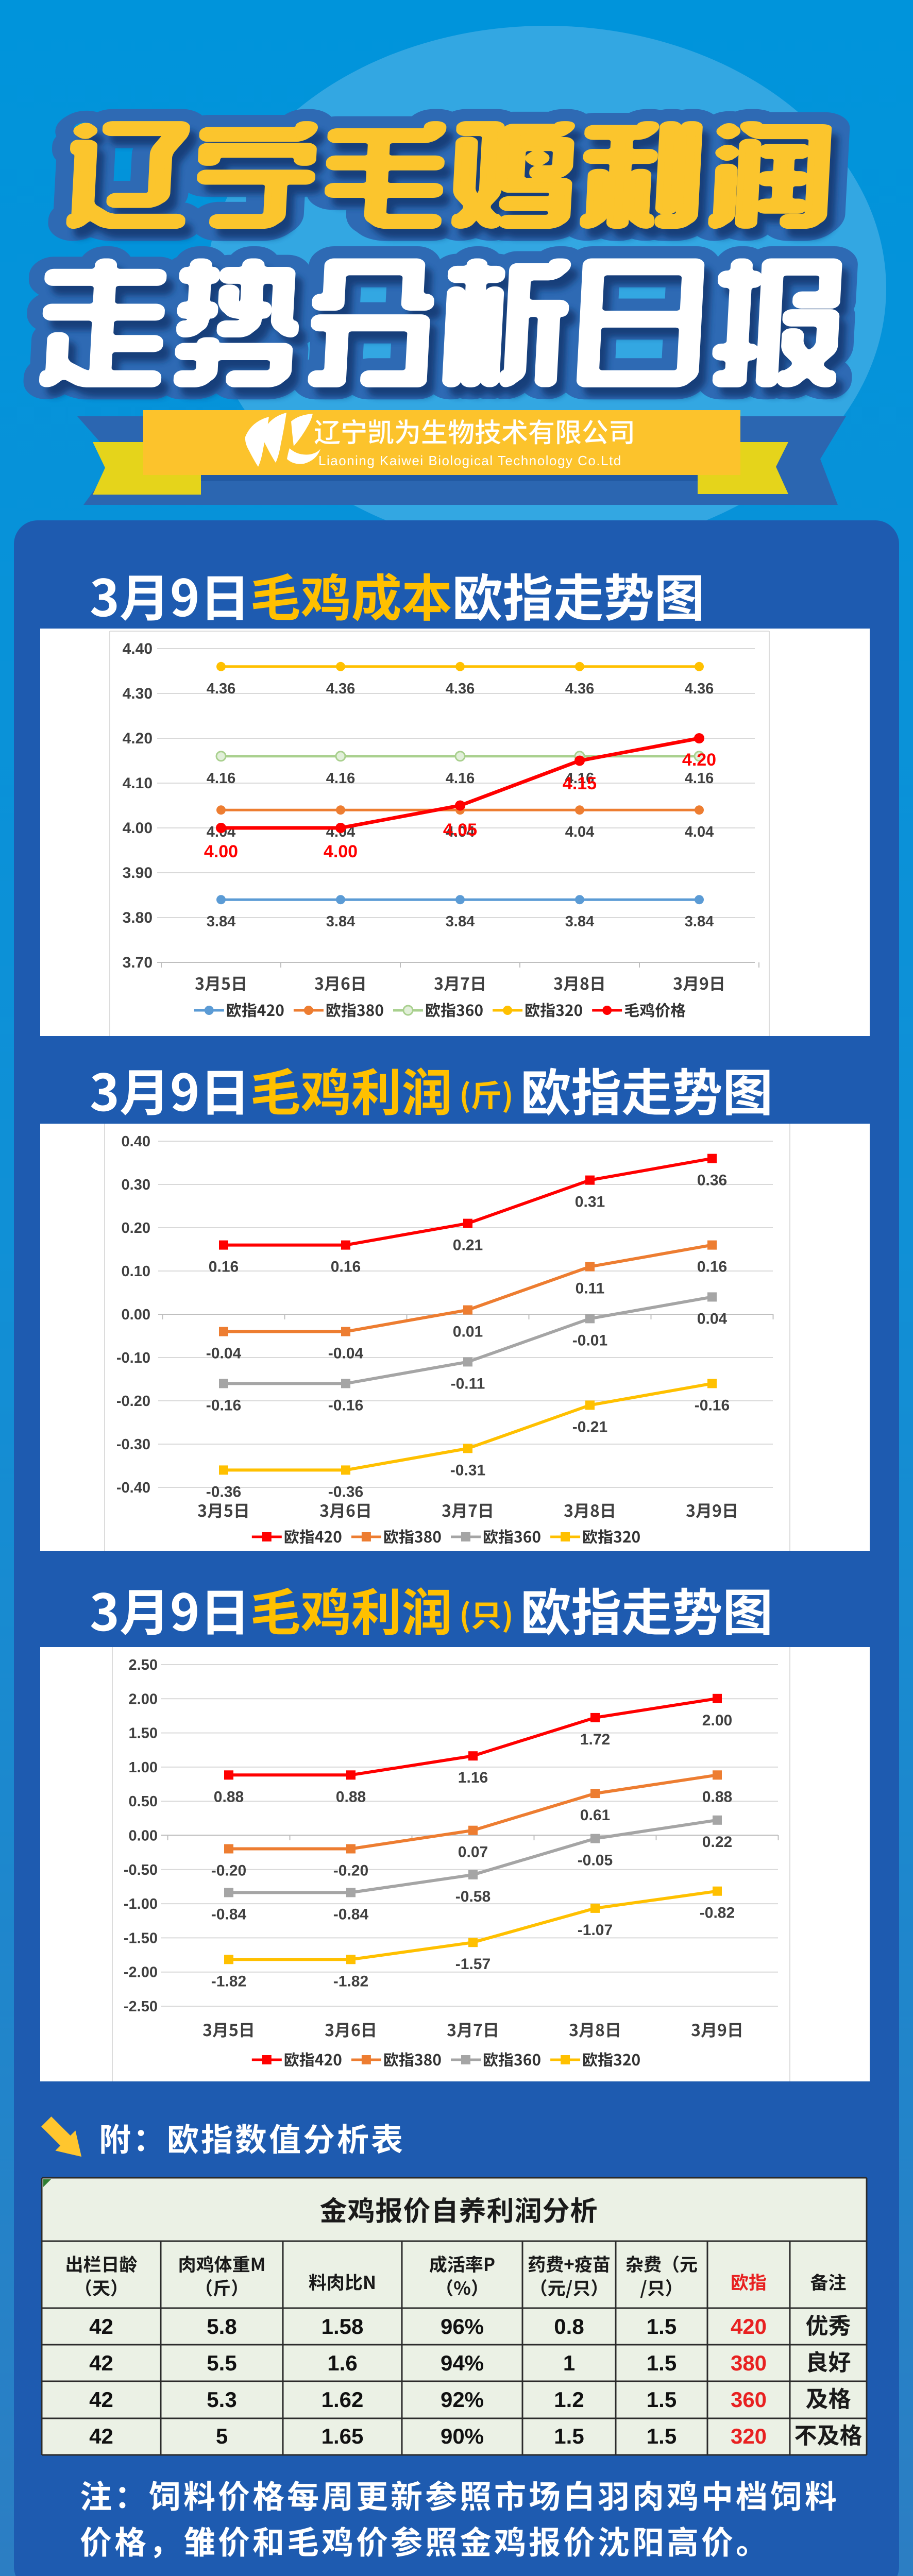 This screenshot has width=913, height=2576. What do you see at coordinates (473, 1896) in the screenshot?
I see `svg-text: -0.58` at bounding box center [473, 1896].